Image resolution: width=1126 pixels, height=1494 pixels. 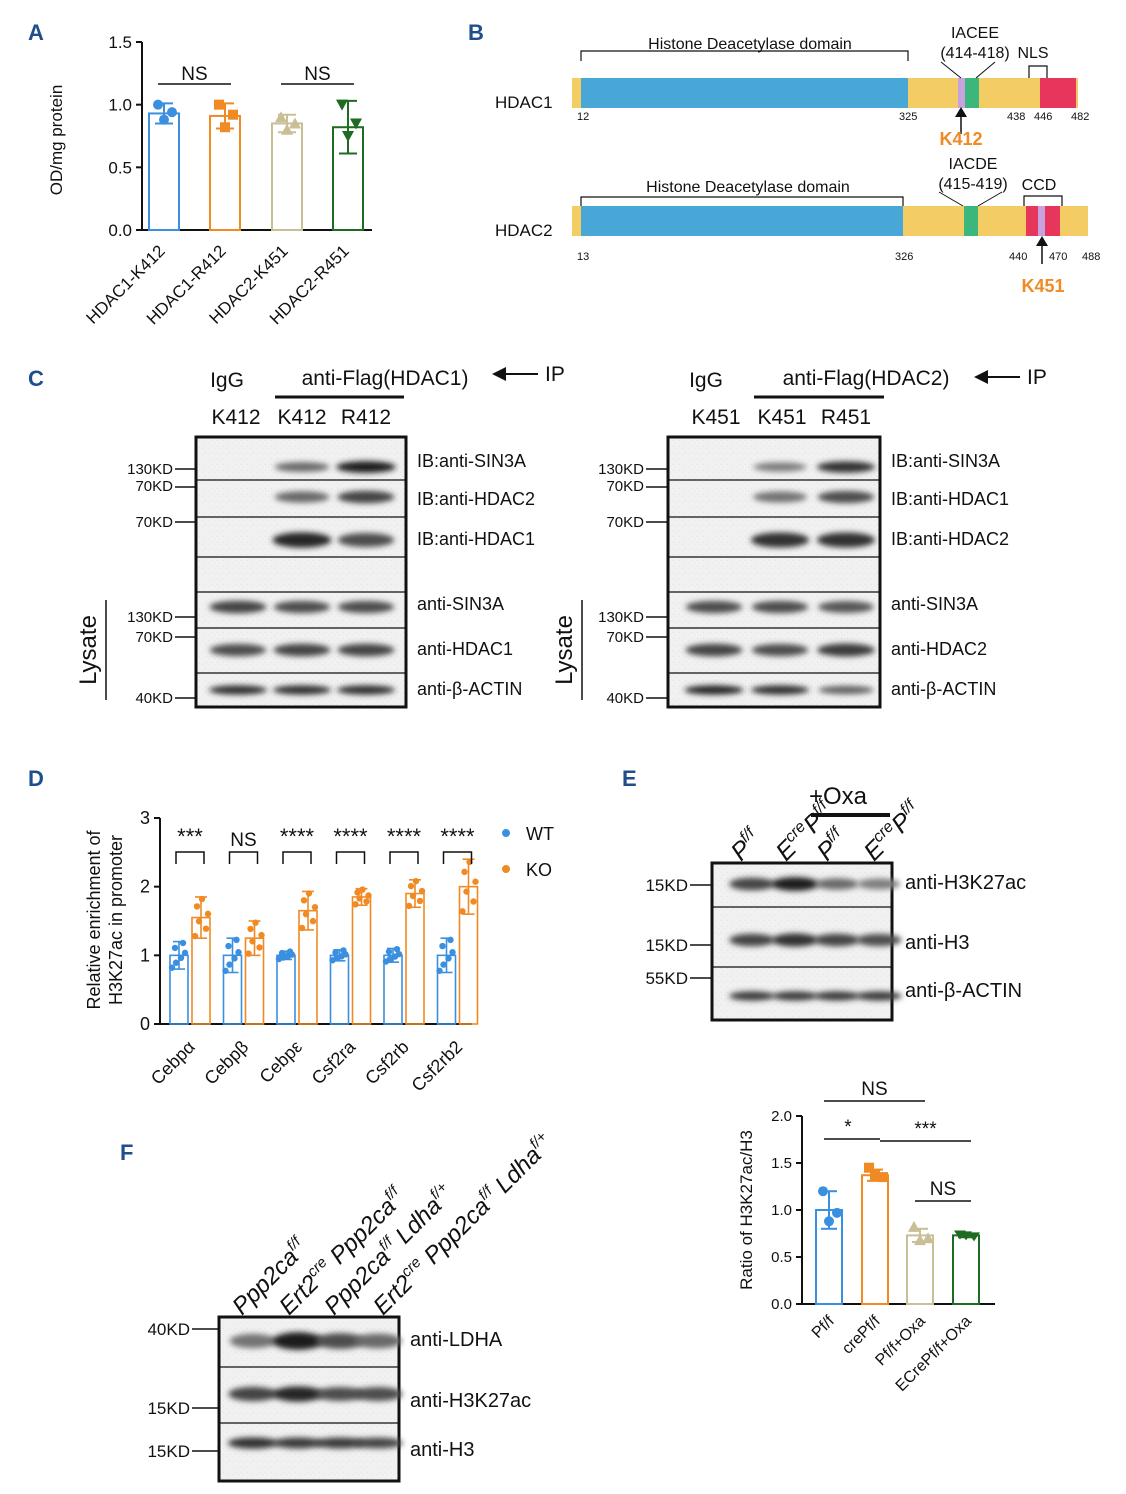 What do you see at coordinates (666, 978) in the screenshot?
I see `e-mw-3: 55KD` at bounding box center [666, 978].